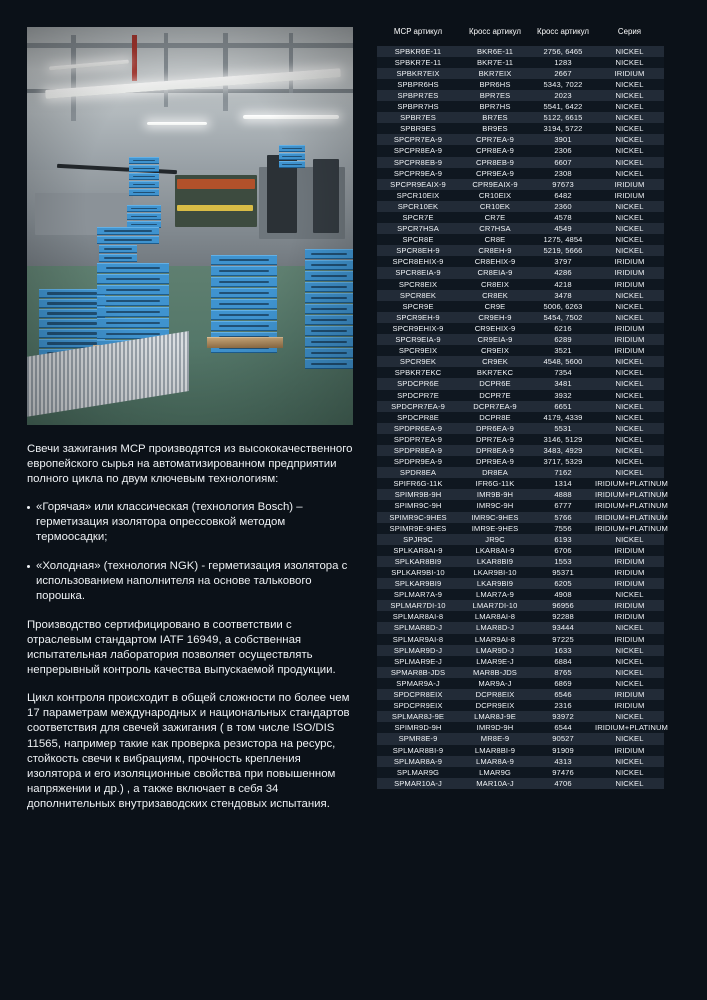 This screenshot has height=1000, width=707. What do you see at coordinates (520, 328) in the screenshot?
I see `table-row: SPCR9EHIX-9 CR9EHIX-9 6216 IRIDIUM` at bounding box center [520, 328].